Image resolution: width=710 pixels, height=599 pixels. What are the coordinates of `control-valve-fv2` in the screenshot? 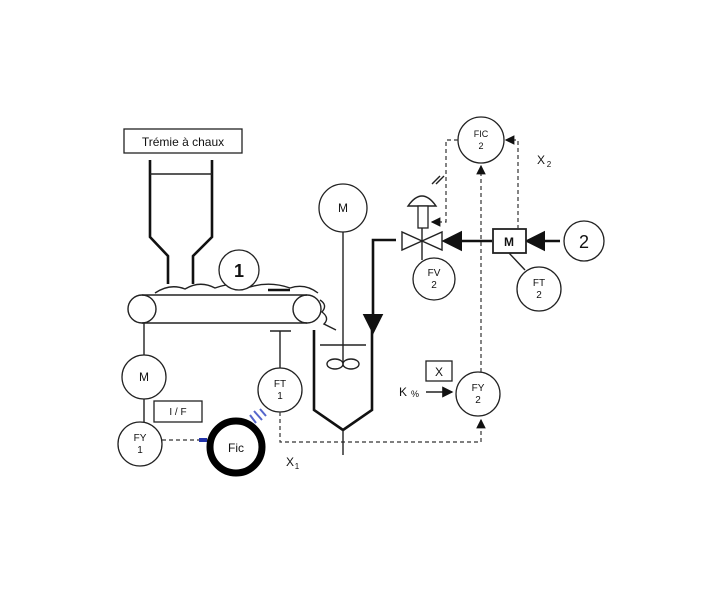 It's located at (423, 217).